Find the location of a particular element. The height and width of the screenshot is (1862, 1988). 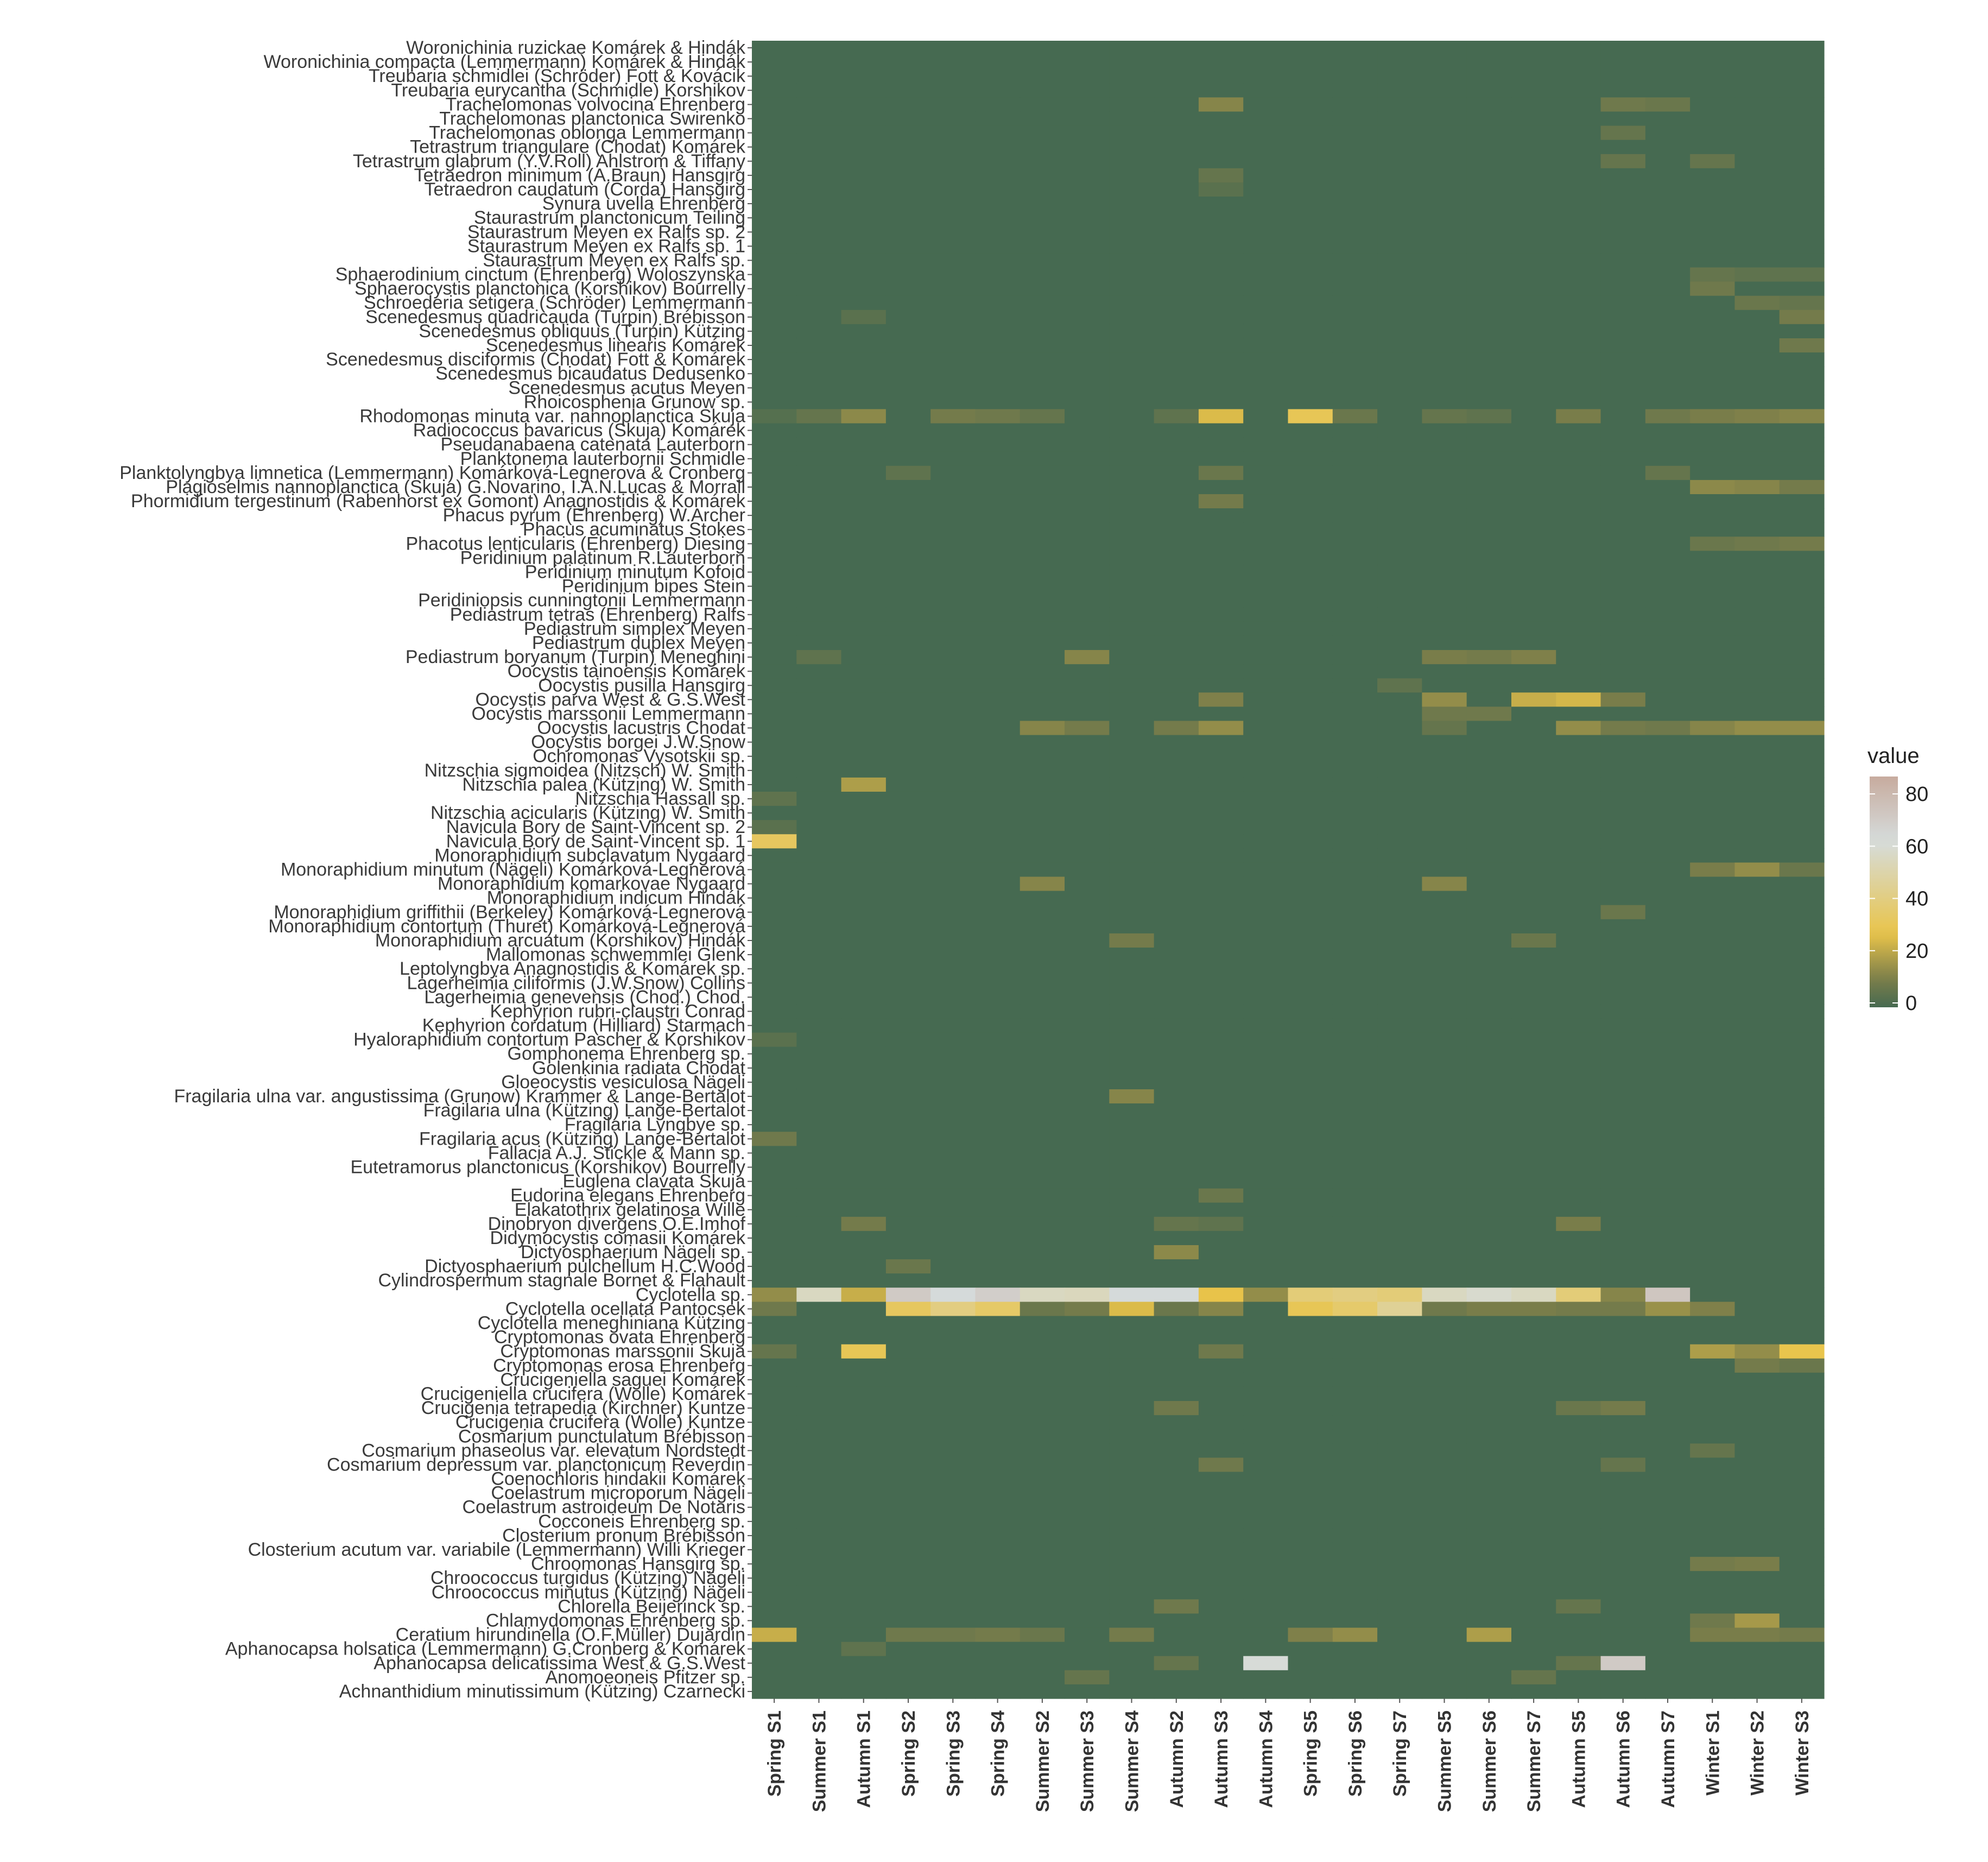

y-tick-label: Closterium pronum Brébisson is located at coordinates (623, 1535).